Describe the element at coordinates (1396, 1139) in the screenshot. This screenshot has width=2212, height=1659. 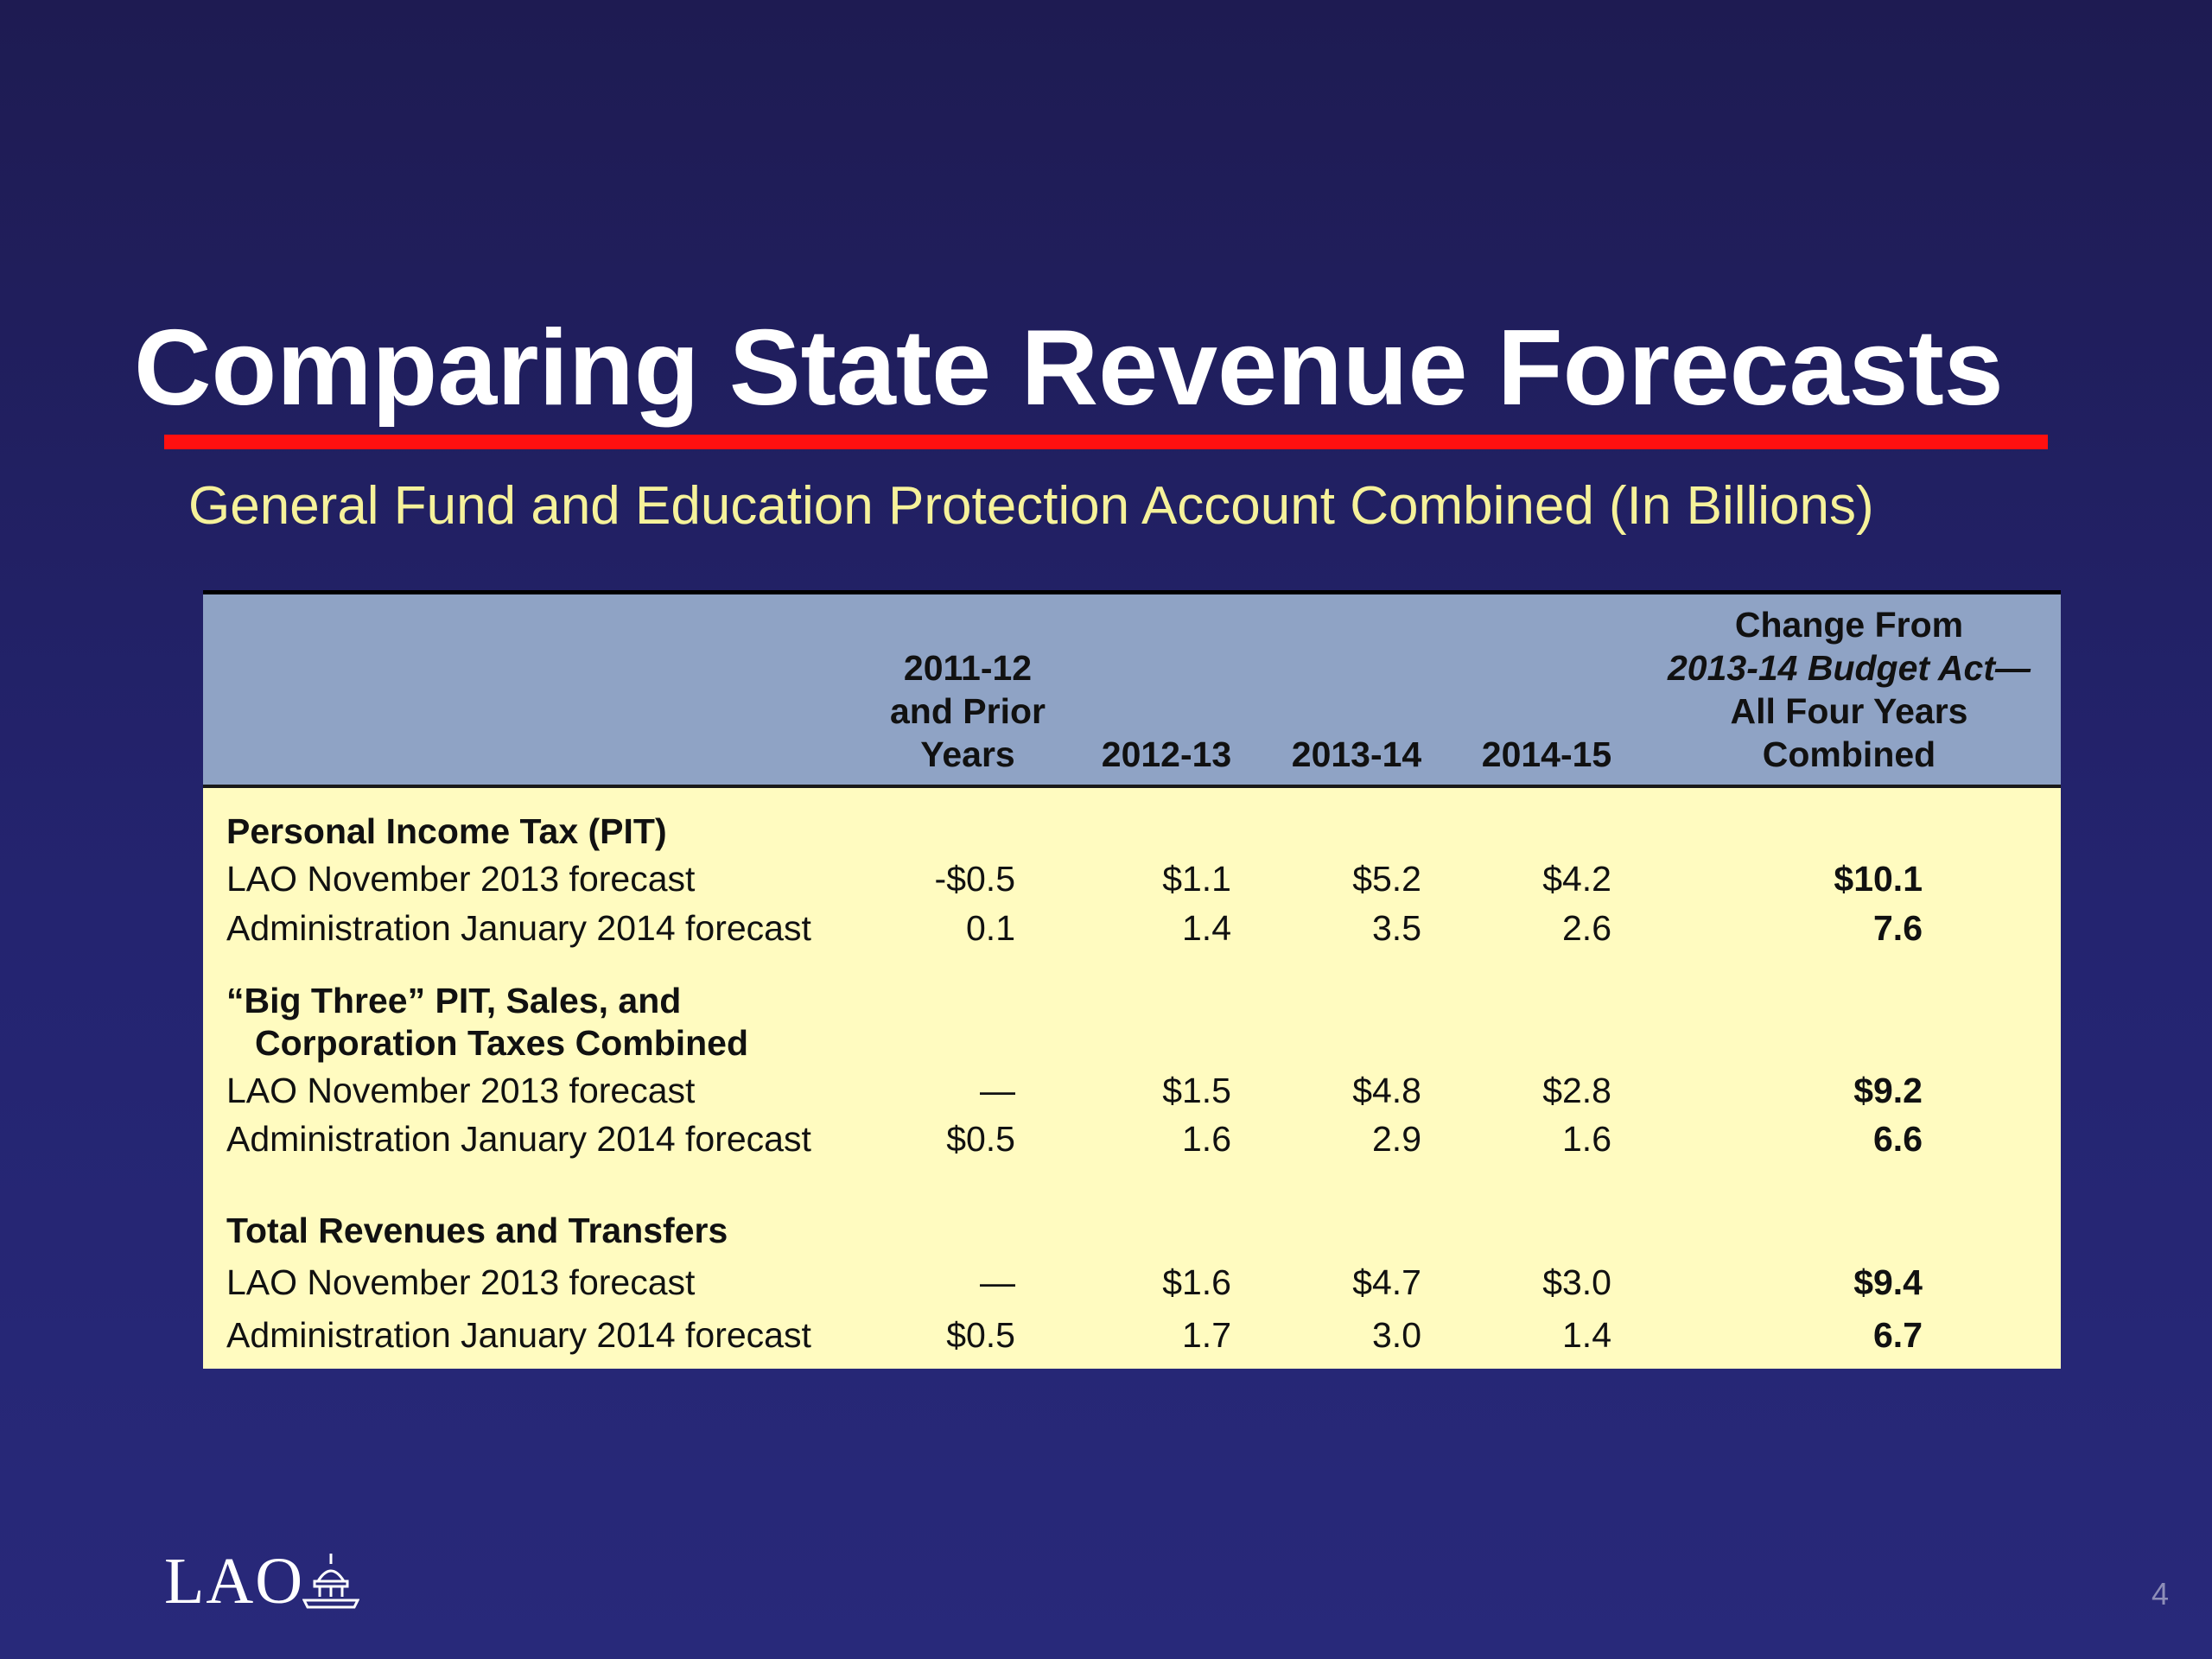
I see `table-cell: 2.9` at that location.